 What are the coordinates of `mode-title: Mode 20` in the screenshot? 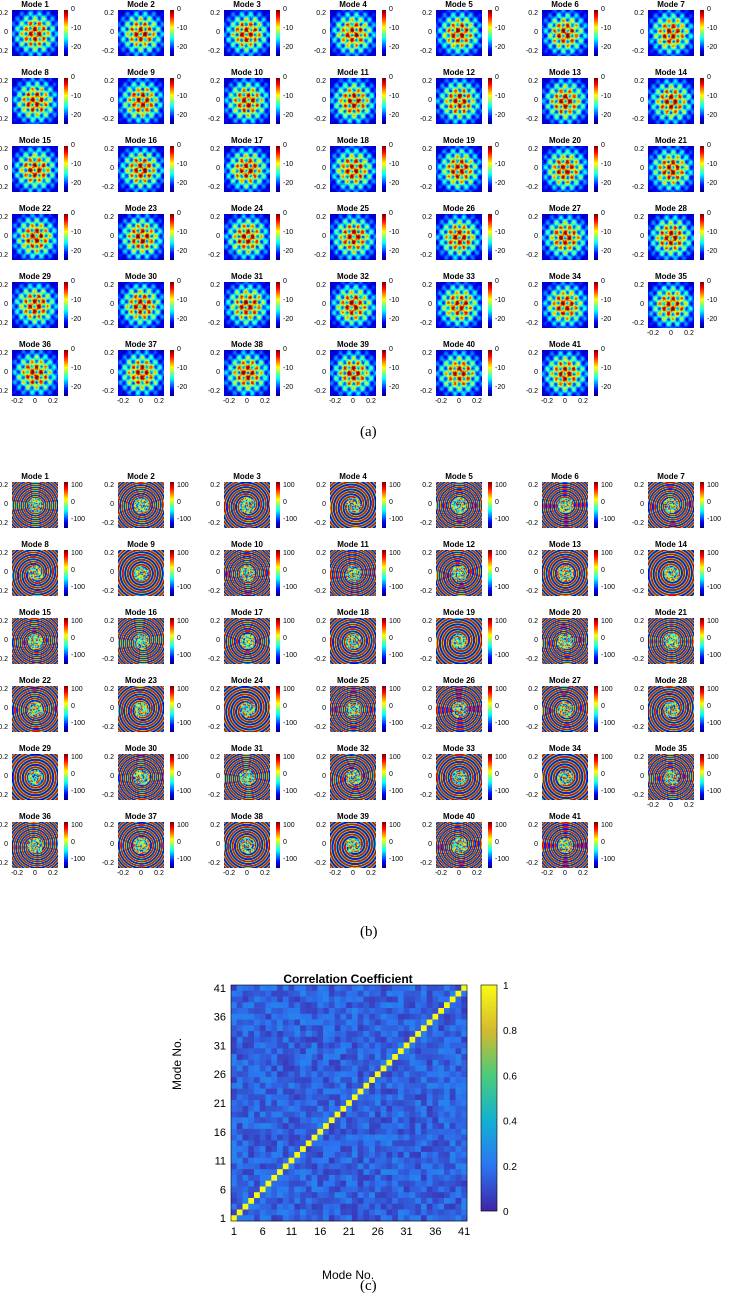 It's located at (564, 140).